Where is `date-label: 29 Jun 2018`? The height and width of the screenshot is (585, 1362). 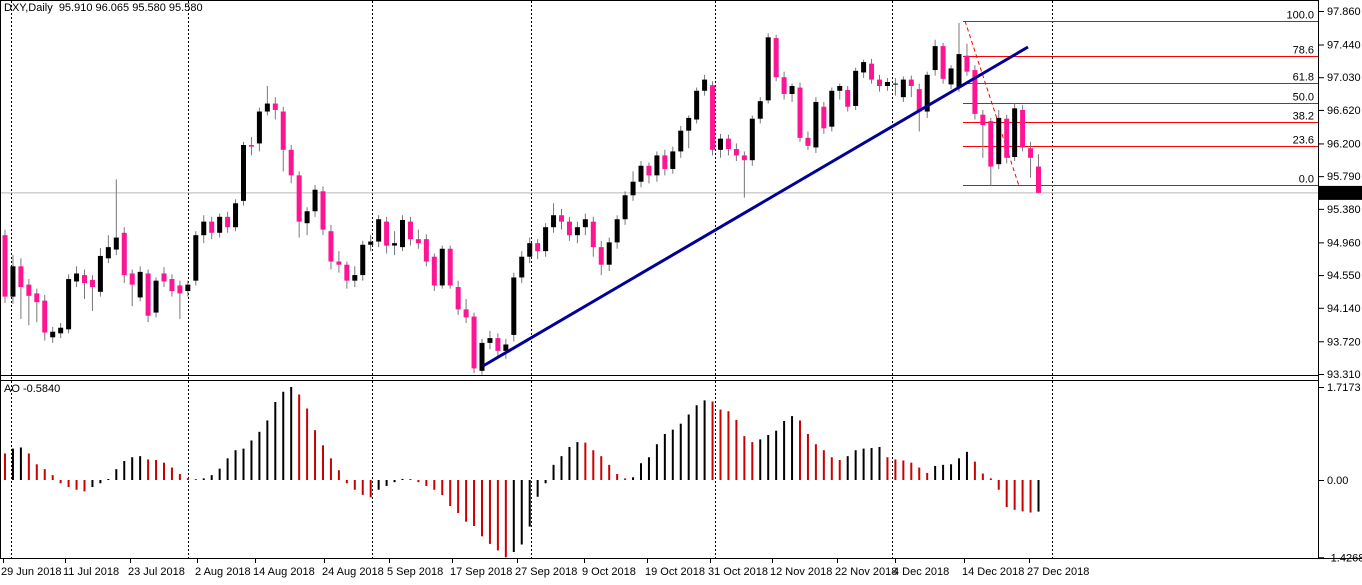
date-label: 29 Jun 2018 is located at coordinates (31, 572).